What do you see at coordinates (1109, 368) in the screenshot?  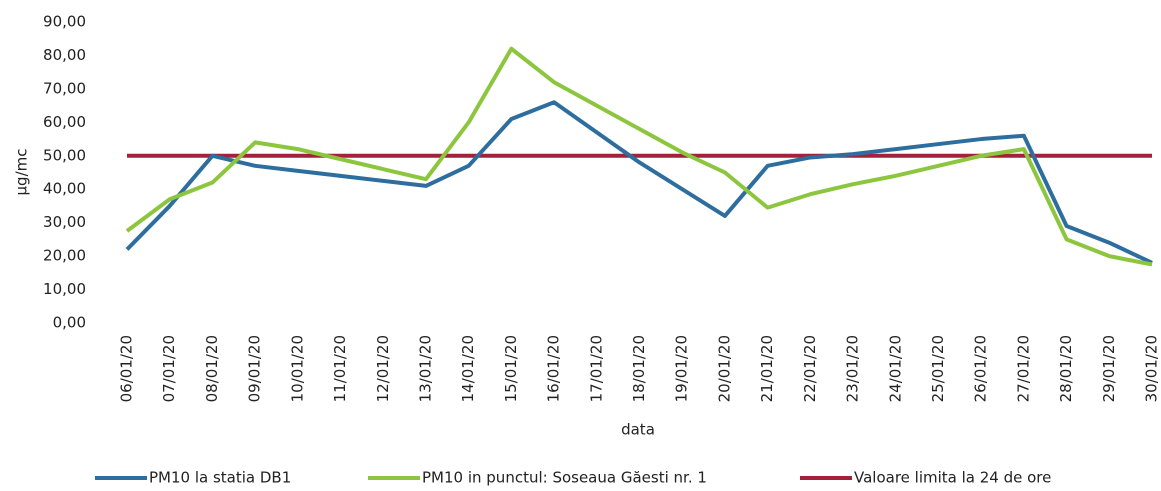 I see `x-tick-label: 29/01/20` at bounding box center [1109, 368].